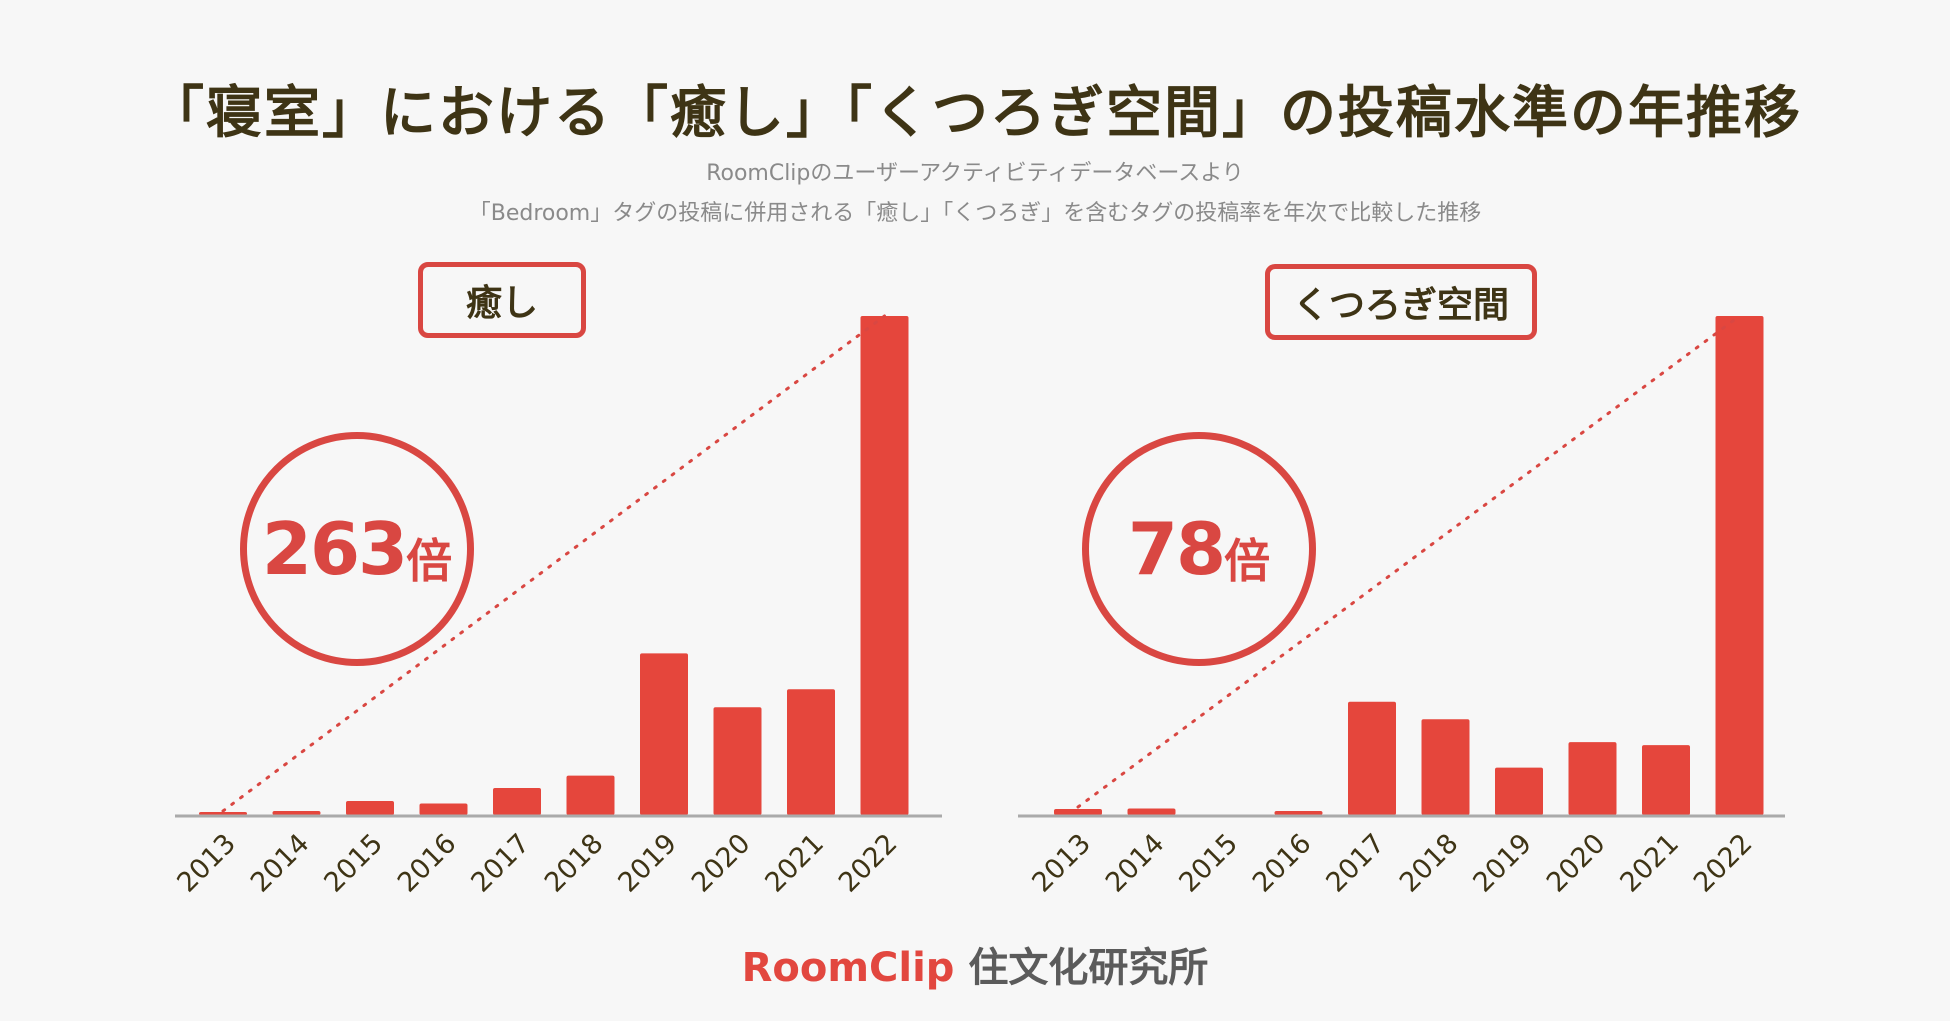 The image size is (1950, 1021). I want to click on chart-2-tick-label-2013: 2013, so click(1061, 863).